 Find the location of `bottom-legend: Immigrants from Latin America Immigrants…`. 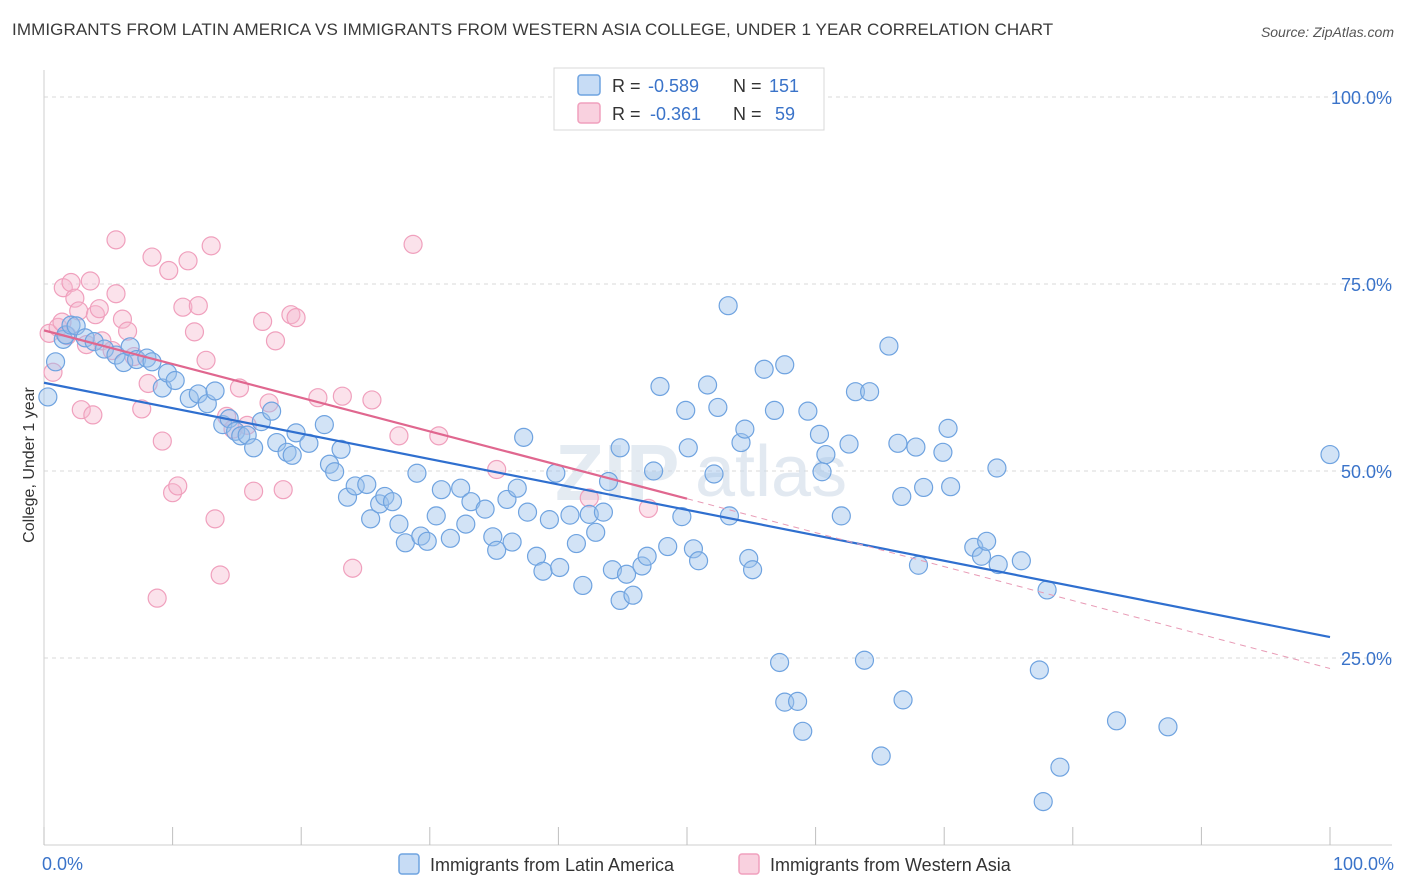

bottom-legend: Immigrants from Latin America Immigrants… is located at coordinates (705, 864).